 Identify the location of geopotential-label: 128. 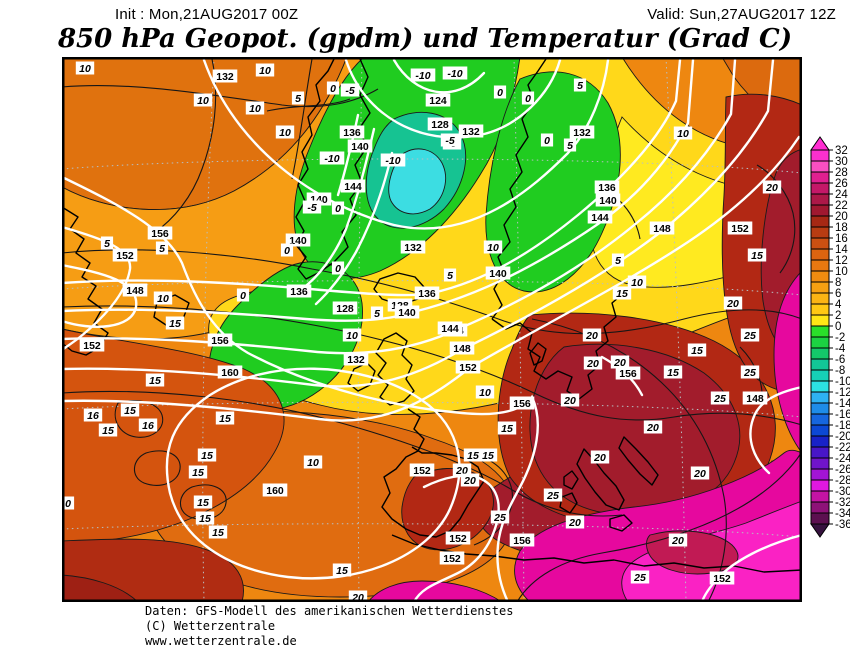
(440, 124).